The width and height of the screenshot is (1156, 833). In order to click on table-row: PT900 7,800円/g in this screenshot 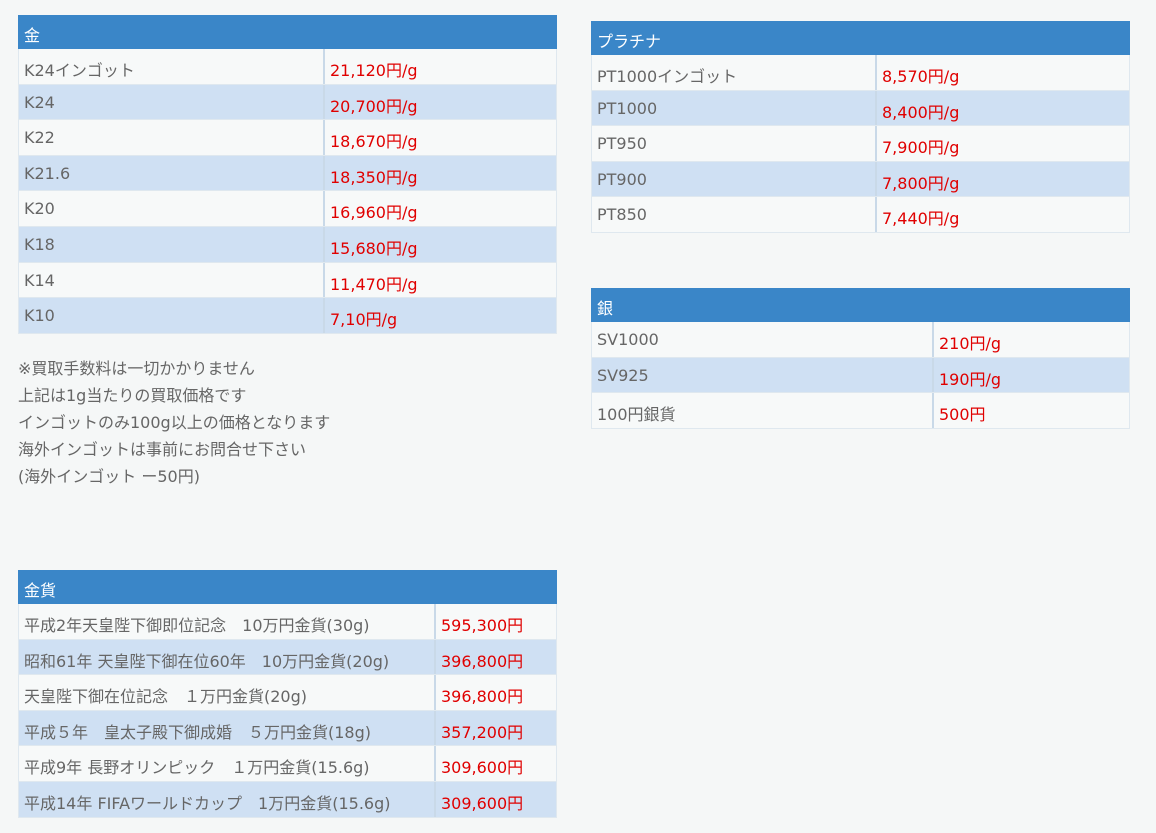, I will do `click(860, 179)`.